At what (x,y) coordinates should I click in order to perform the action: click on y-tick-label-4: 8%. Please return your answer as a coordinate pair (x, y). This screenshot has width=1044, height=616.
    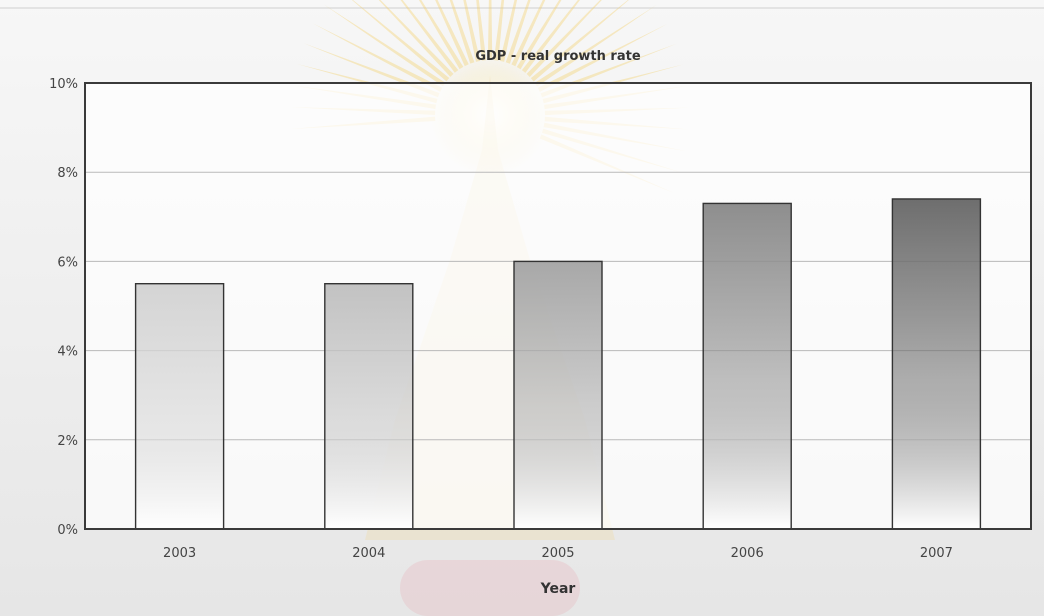
    Looking at the image, I should click on (67, 173).